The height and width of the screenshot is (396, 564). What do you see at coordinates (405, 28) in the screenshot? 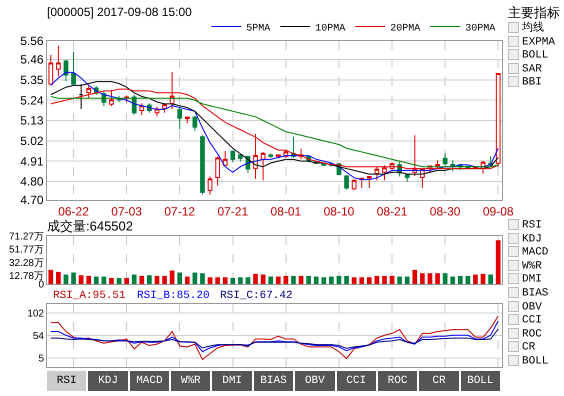
I see `legend-label: 20PMA` at bounding box center [405, 28].